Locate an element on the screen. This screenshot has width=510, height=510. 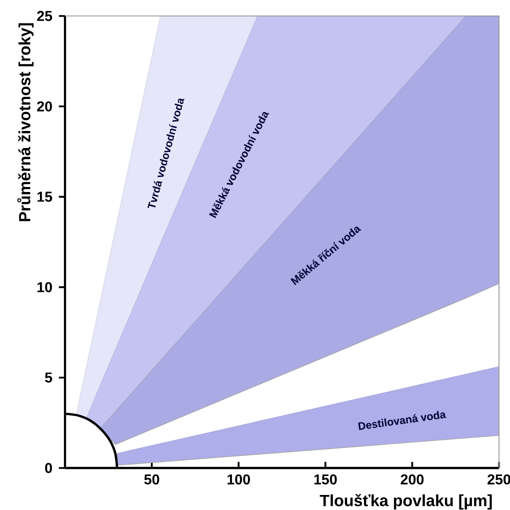
y-tick-label: 5 is located at coordinates (48, 377).